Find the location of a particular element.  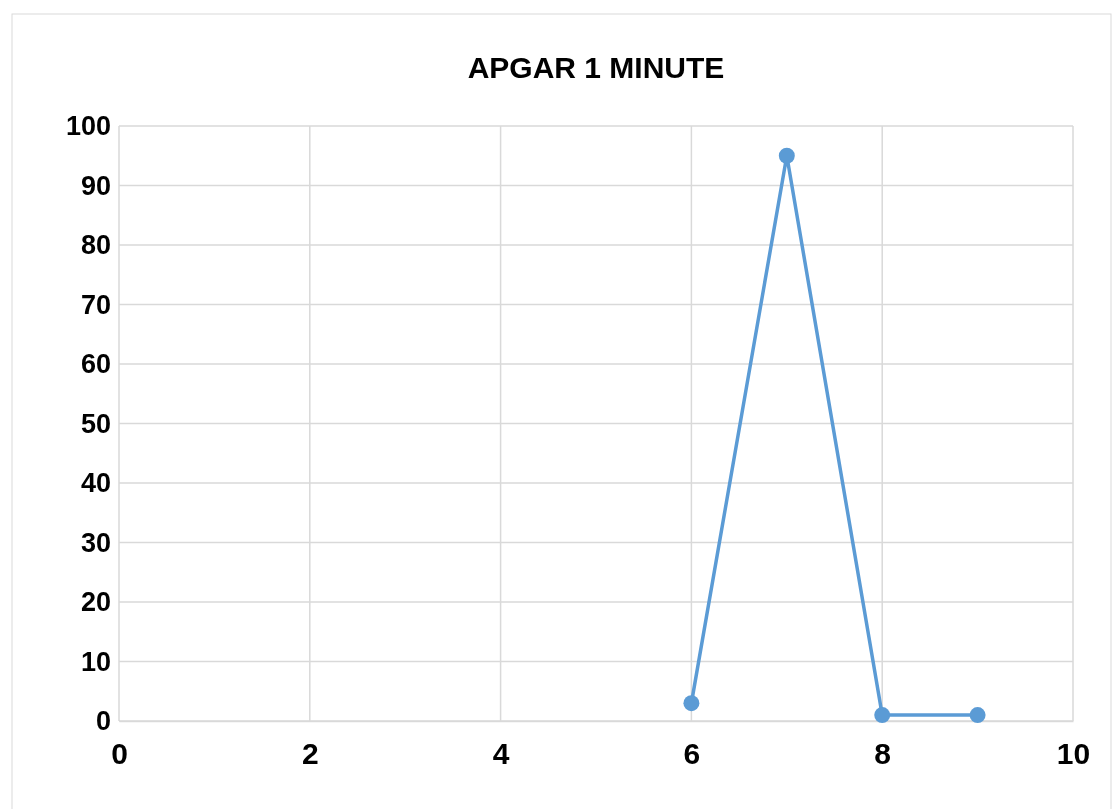

x-tick-label: 6 is located at coordinates (692, 754).